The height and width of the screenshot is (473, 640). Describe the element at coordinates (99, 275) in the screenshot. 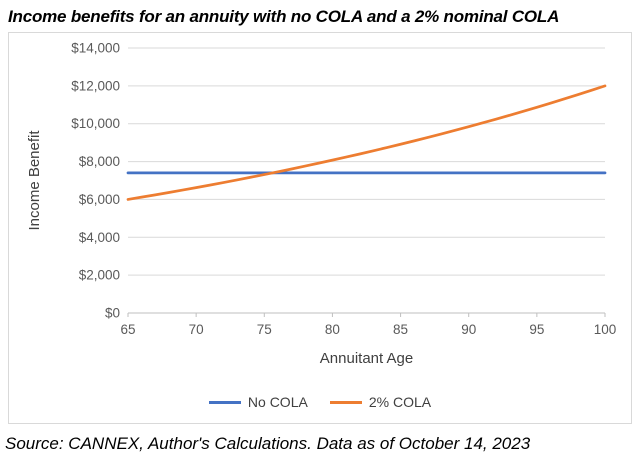

I see `svg-text: $2,000` at that location.